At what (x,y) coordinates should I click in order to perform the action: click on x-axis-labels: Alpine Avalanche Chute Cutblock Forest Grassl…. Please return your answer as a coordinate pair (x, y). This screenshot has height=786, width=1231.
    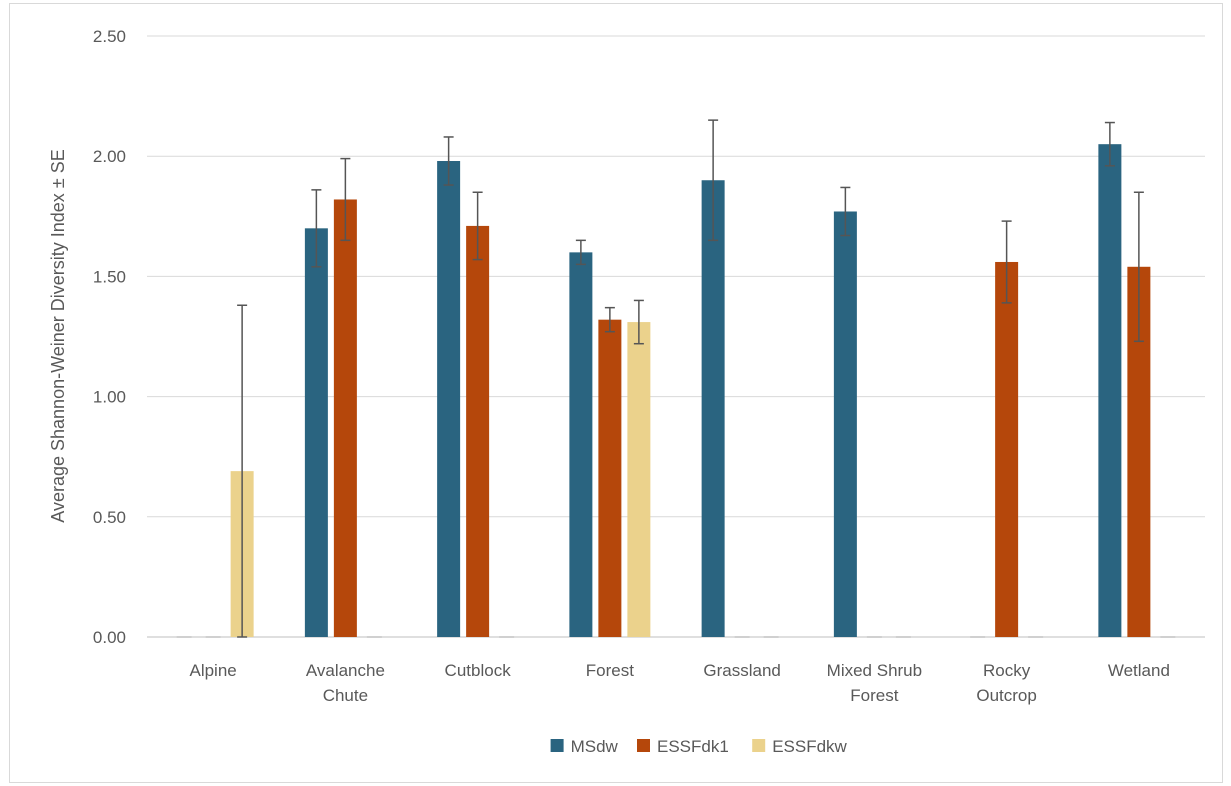
    Looking at the image, I should click on (679, 683).